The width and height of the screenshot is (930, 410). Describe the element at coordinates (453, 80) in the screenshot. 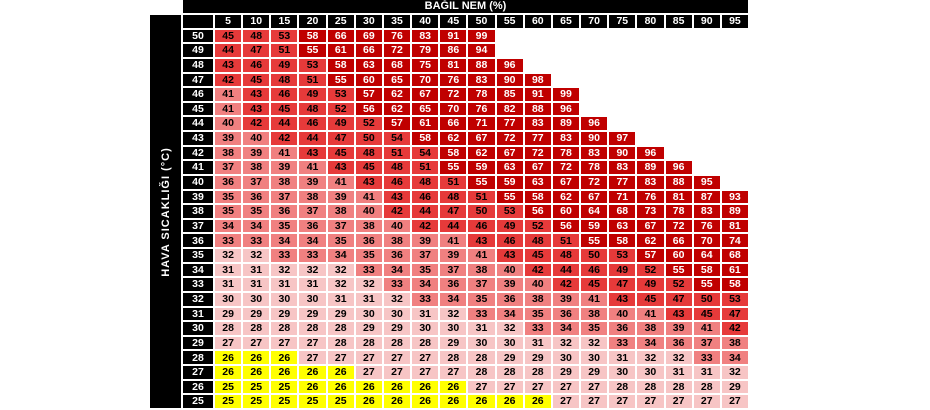

I see `heat-index-cell: 76` at that location.